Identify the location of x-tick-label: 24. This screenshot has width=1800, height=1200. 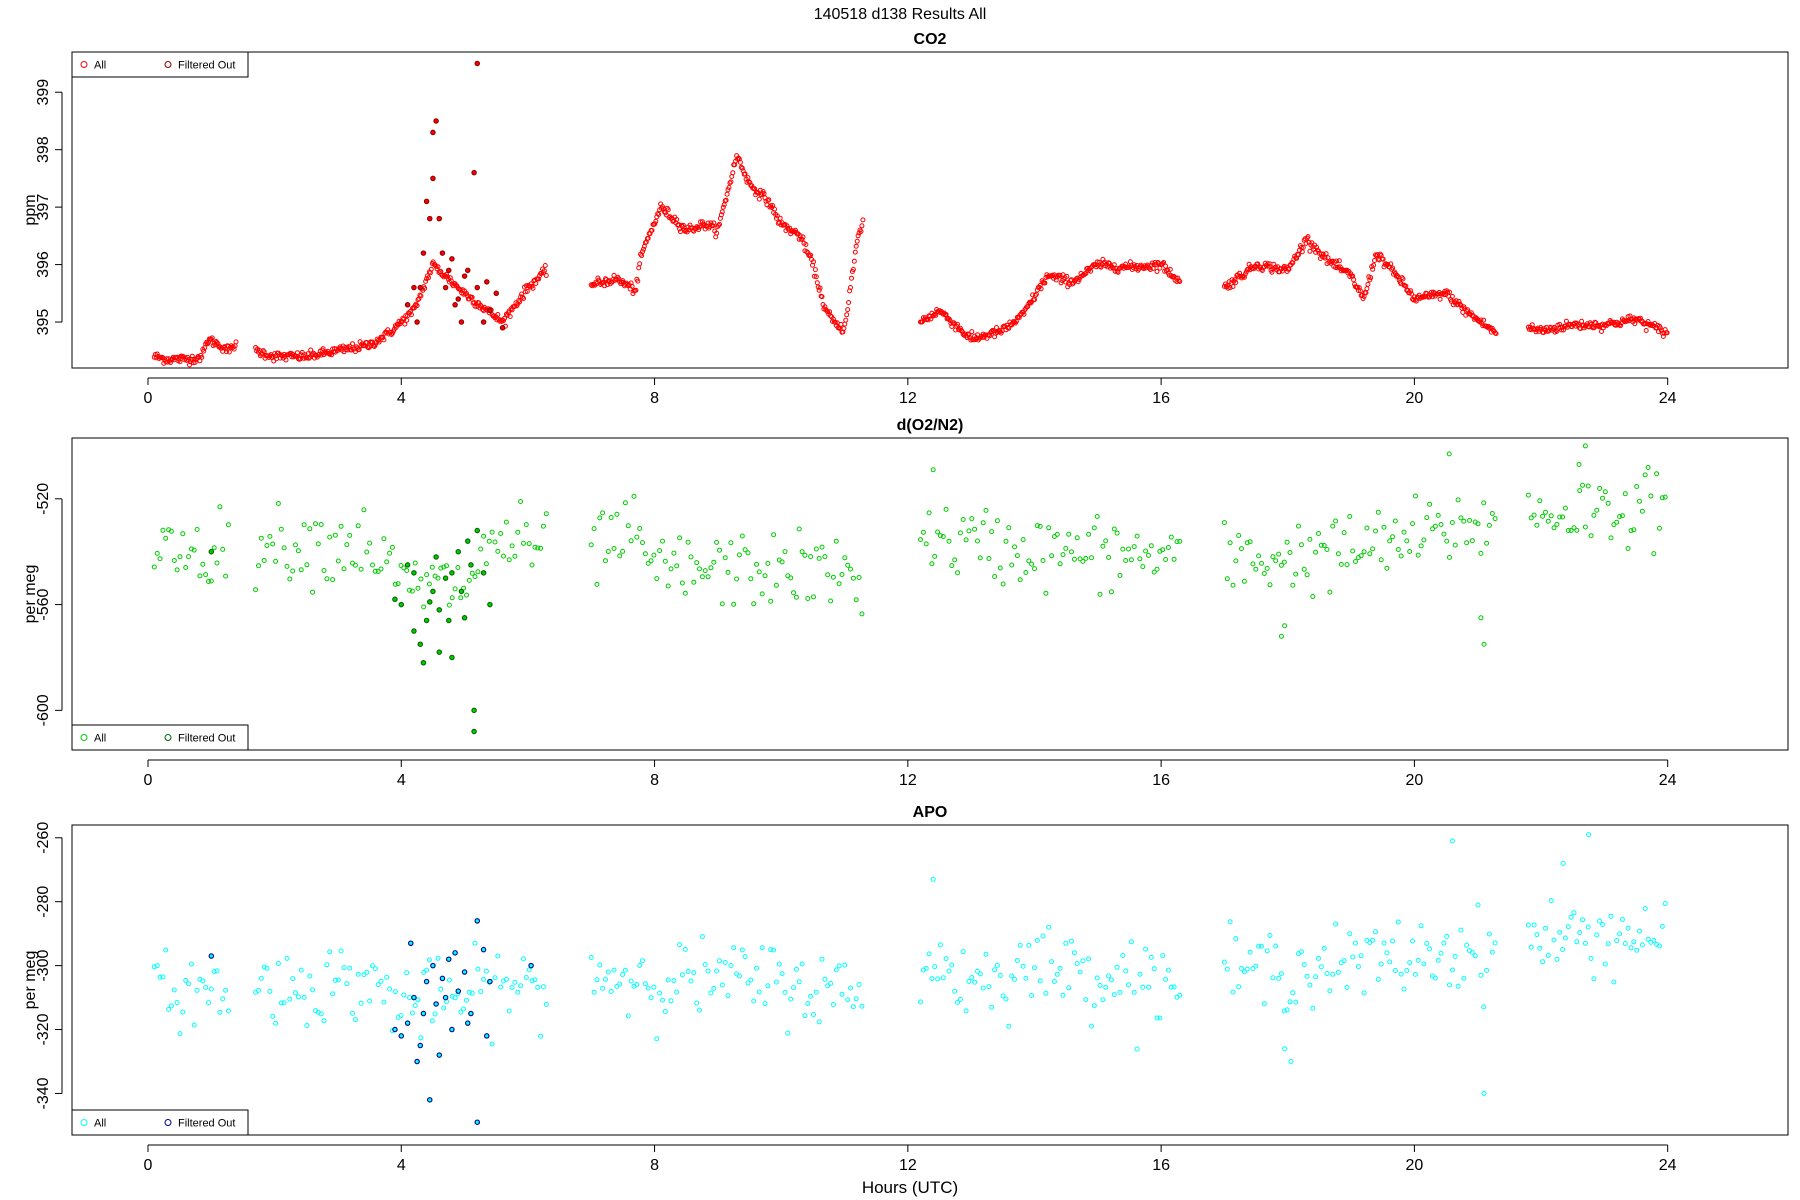
(1668, 398).